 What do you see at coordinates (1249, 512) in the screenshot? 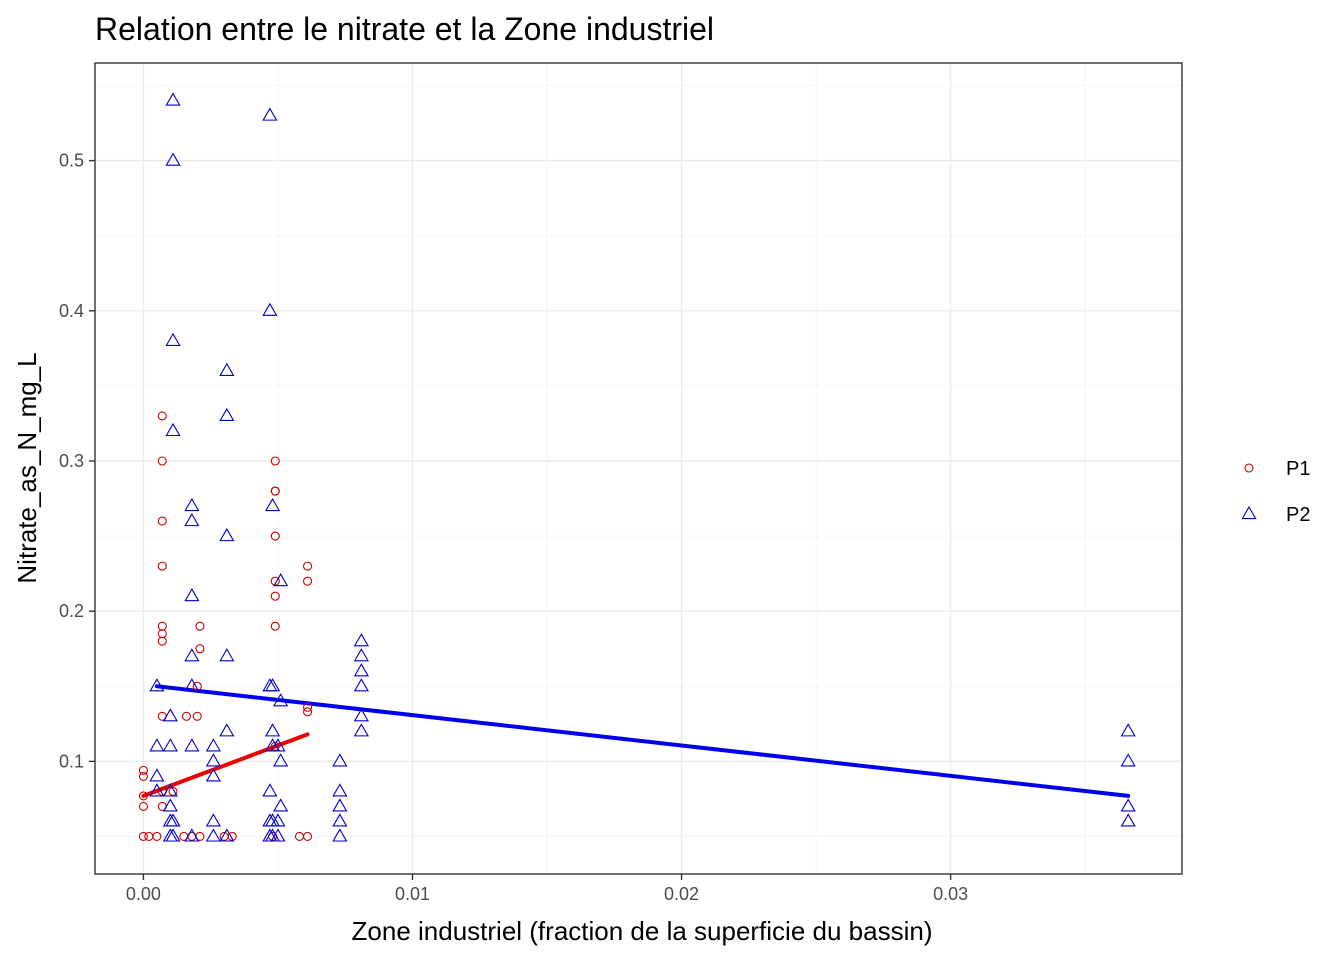
I see `legend-key-p2` at bounding box center [1249, 512].